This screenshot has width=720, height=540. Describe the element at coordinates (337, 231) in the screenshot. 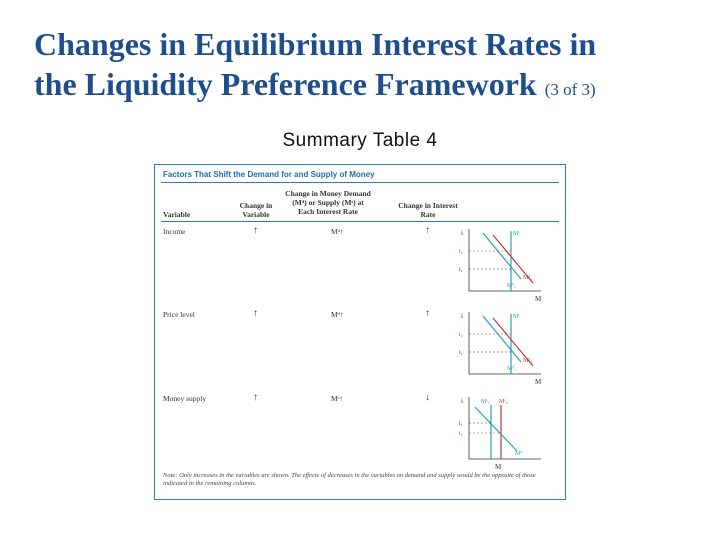

I see `row-income-effect: Mᵈ↑` at that location.